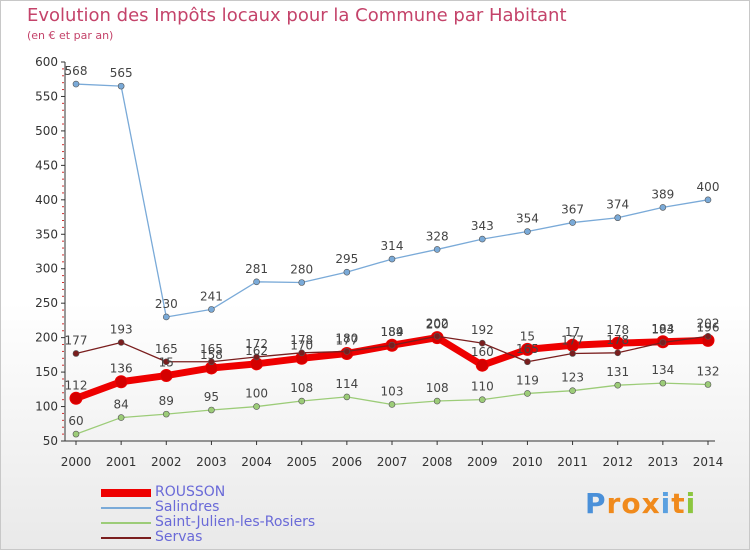 Image resolution: width=750 pixels, height=550 pixels. Describe the element at coordinates (166, 462) in the screenshot. I see `x-tick-label: 2002` at that location.